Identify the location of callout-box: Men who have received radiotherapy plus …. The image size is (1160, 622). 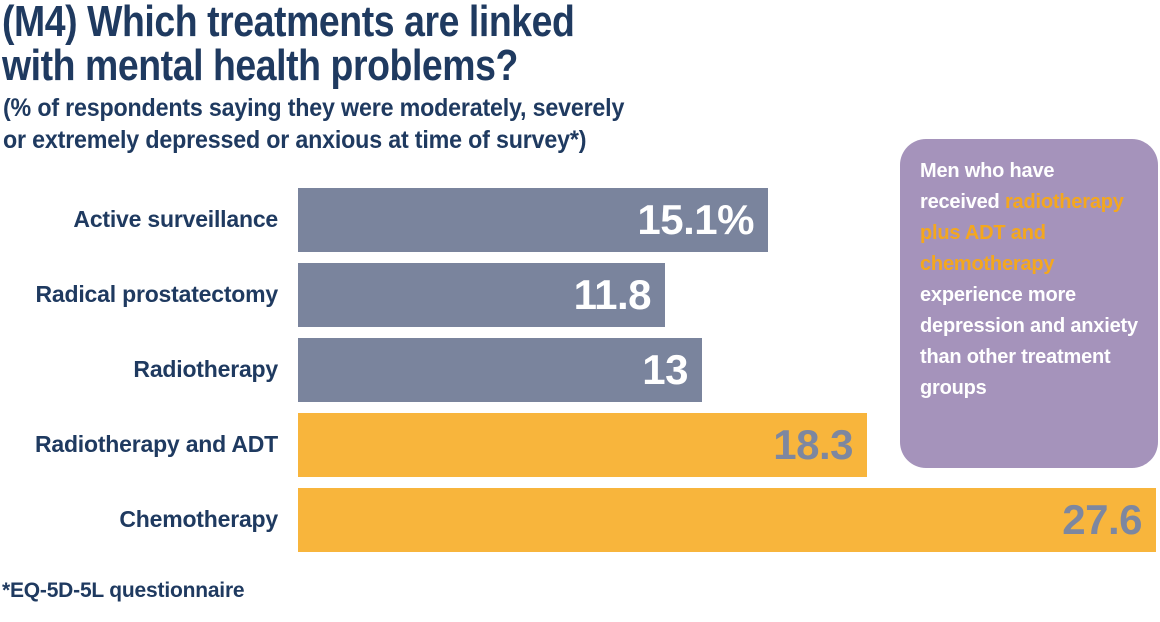
(1029, 303).